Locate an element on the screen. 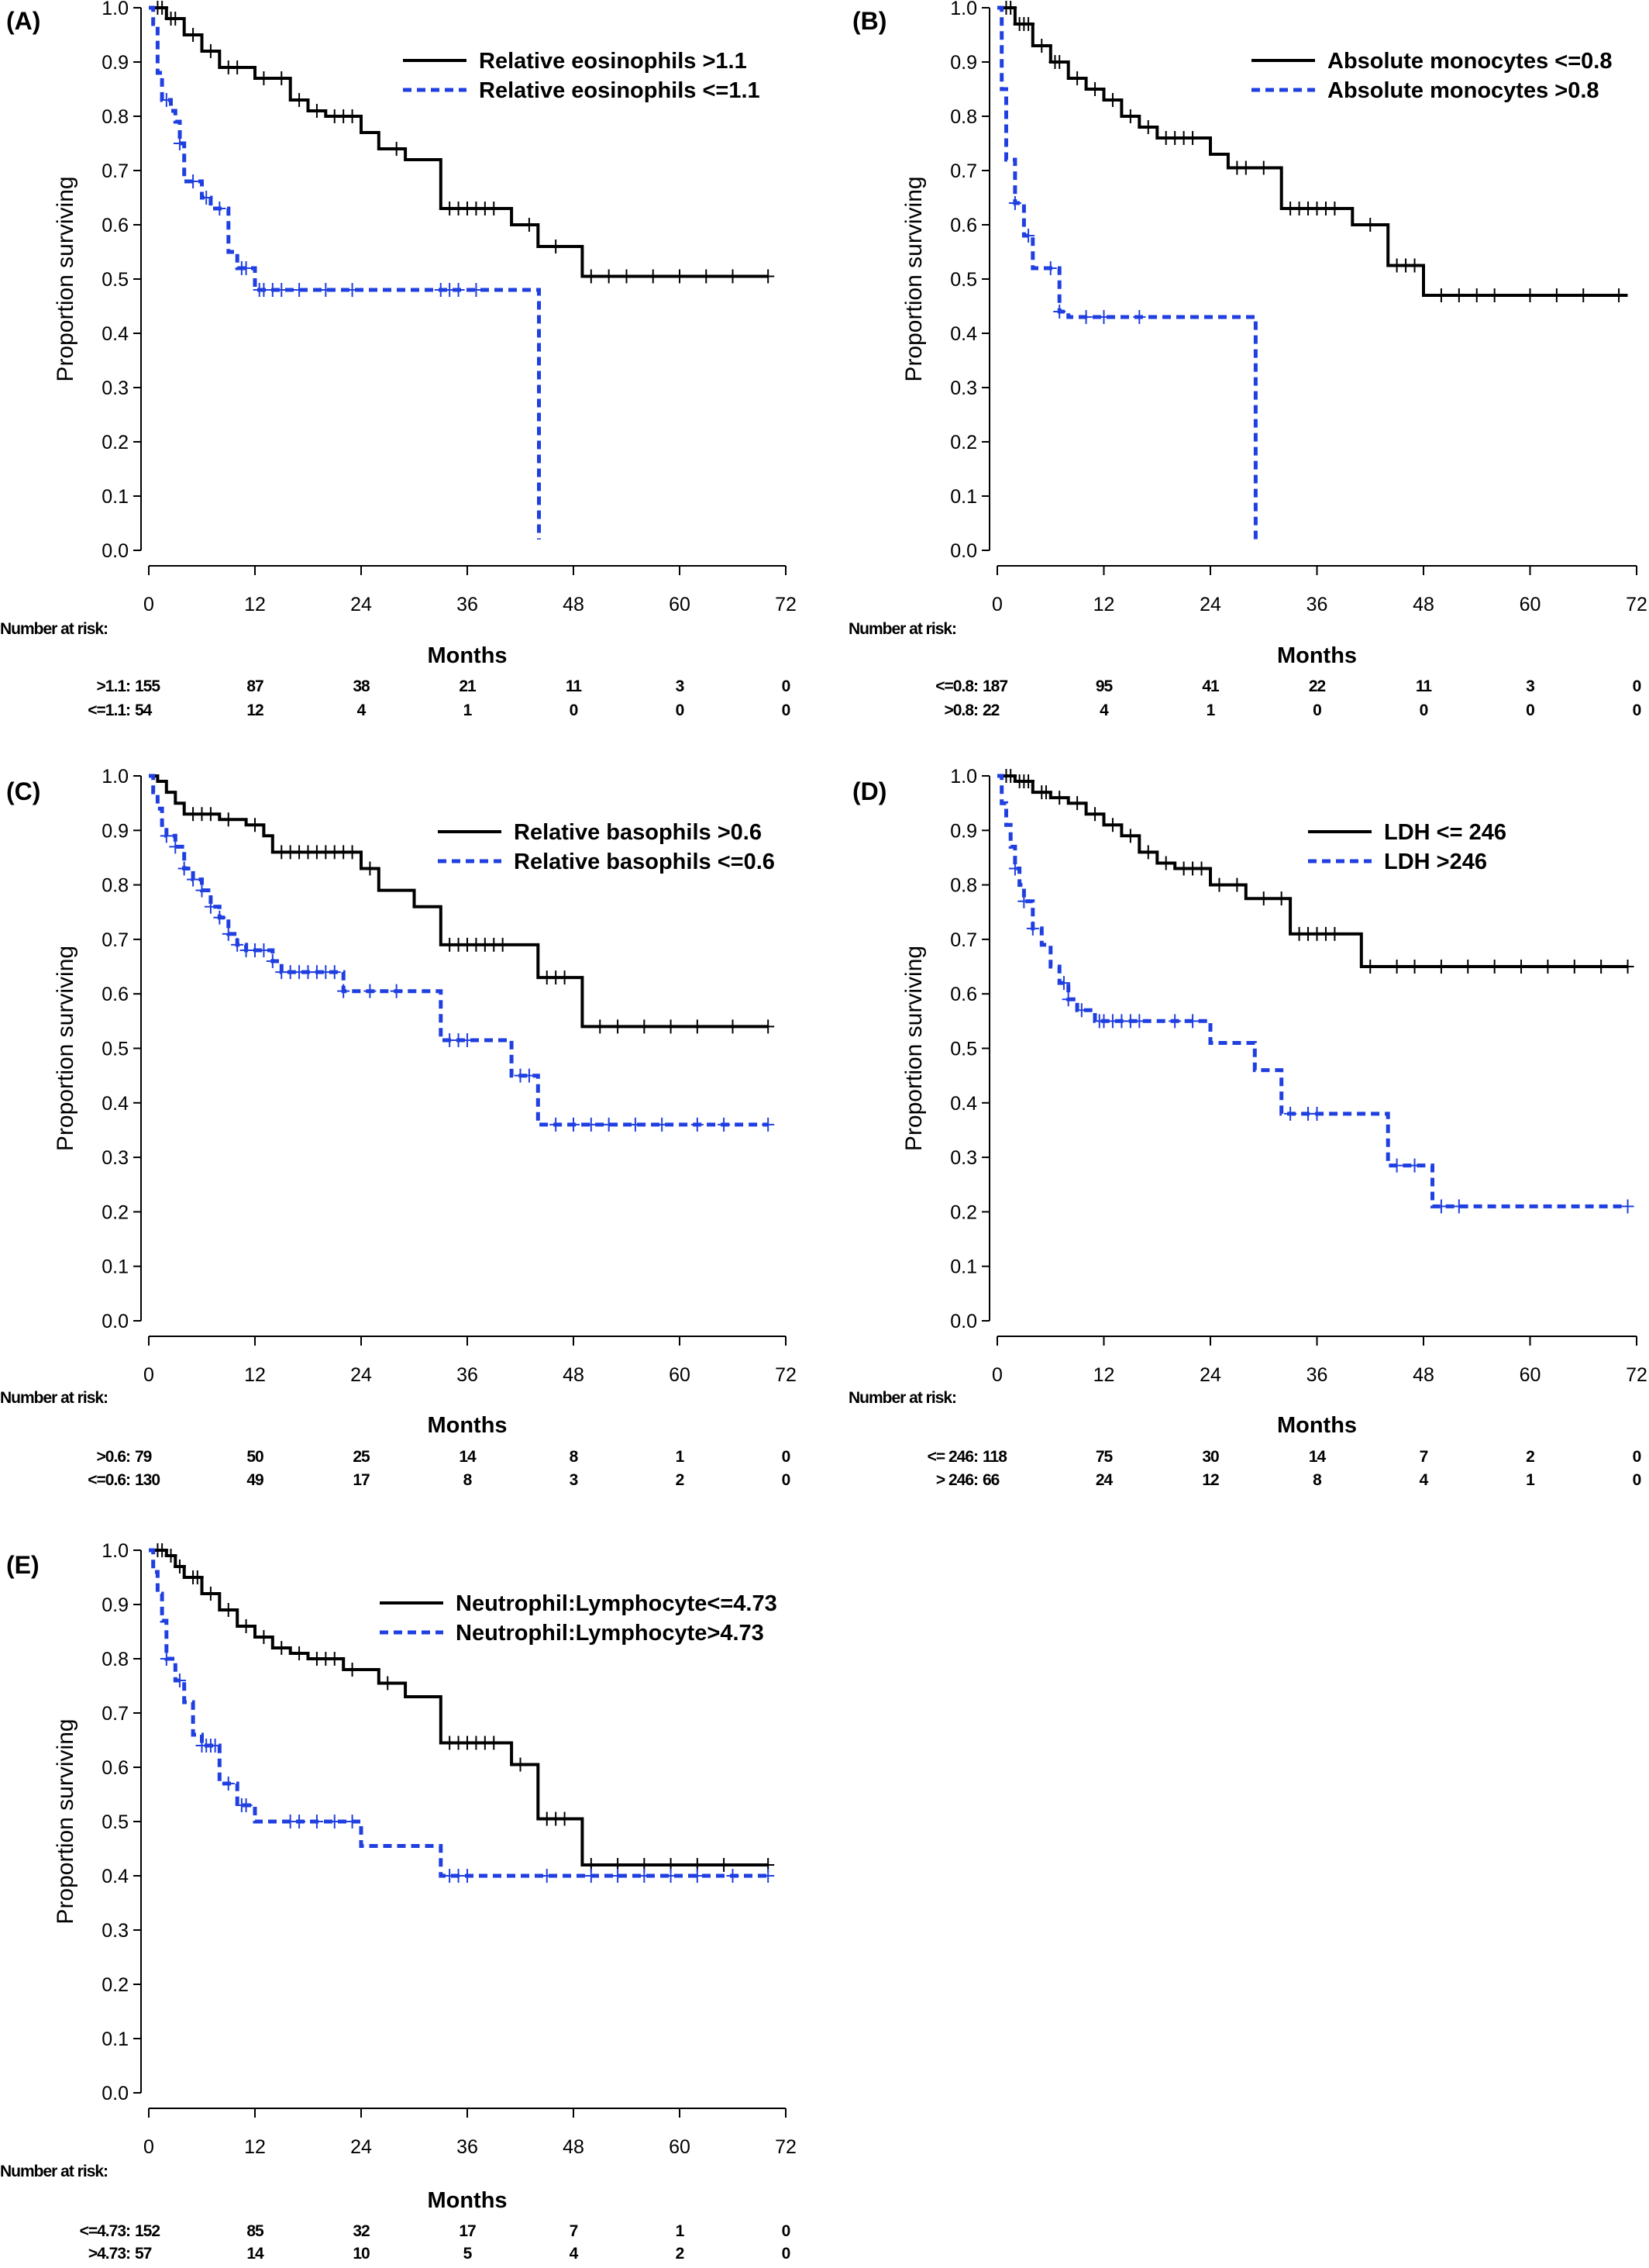 Image resolution: width=1649 pixels, height=2268 pixels. risk-count: 85 is located at coordinates (255, 2231).